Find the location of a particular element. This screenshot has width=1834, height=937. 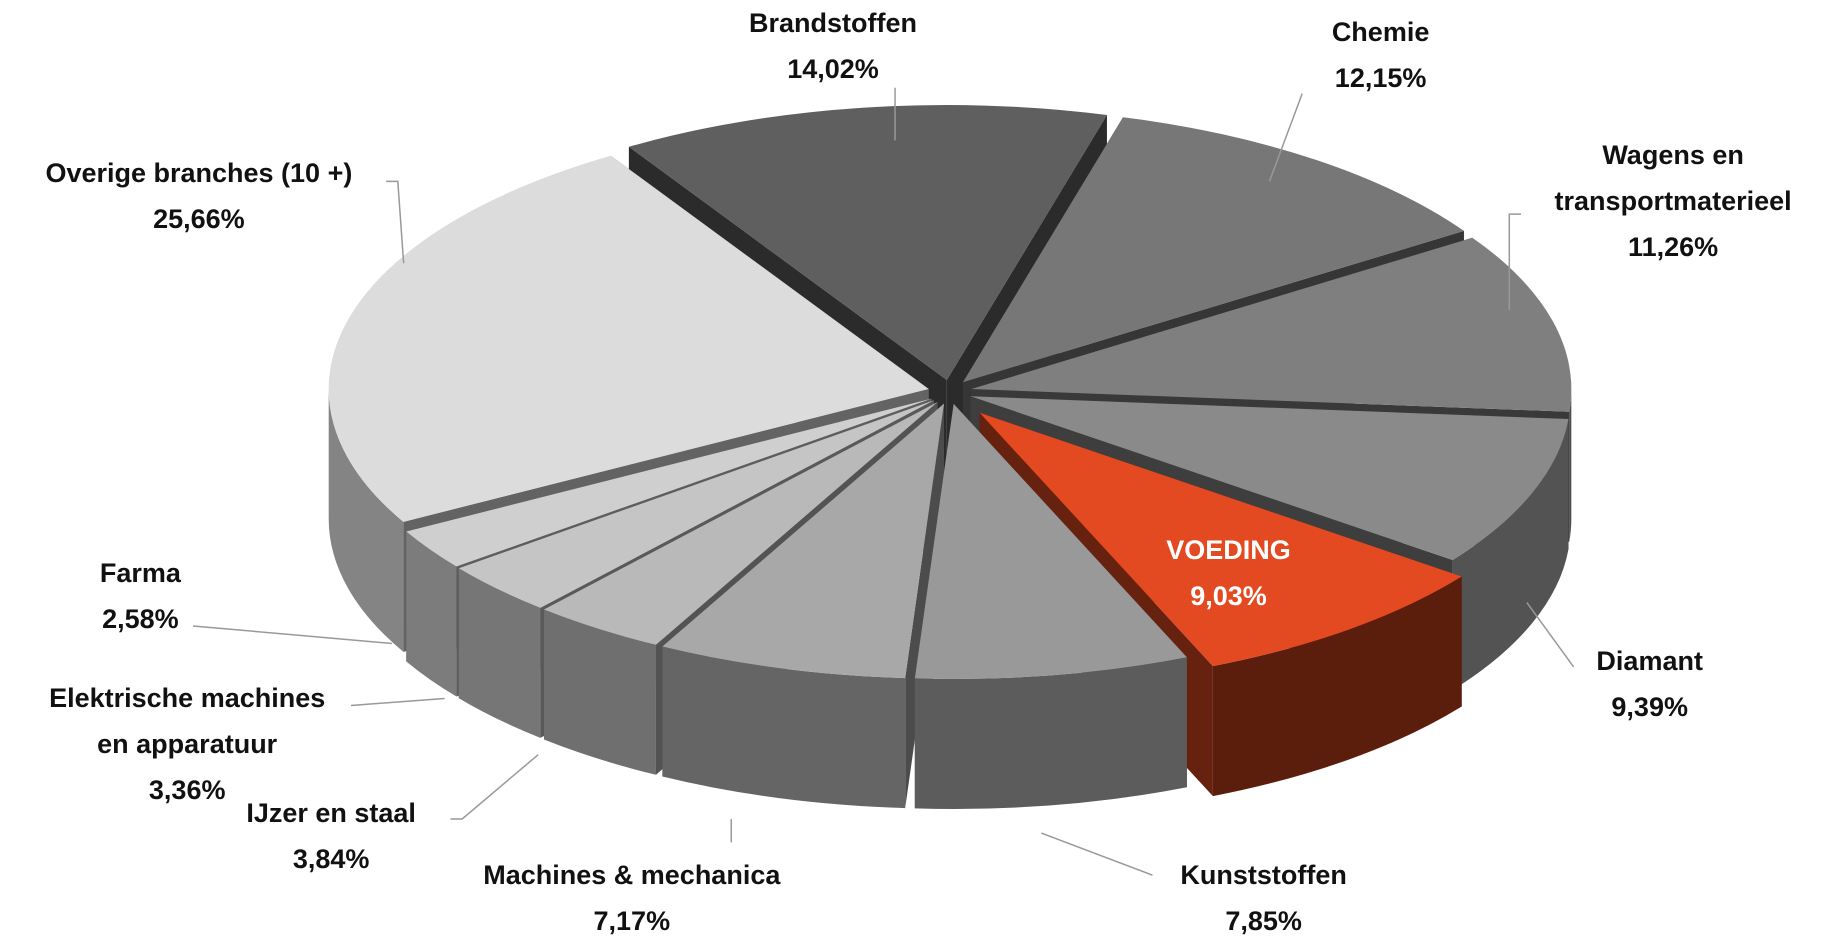

slice-label: Machines & mechanica 7,17% is located at coordinates (632, 894).